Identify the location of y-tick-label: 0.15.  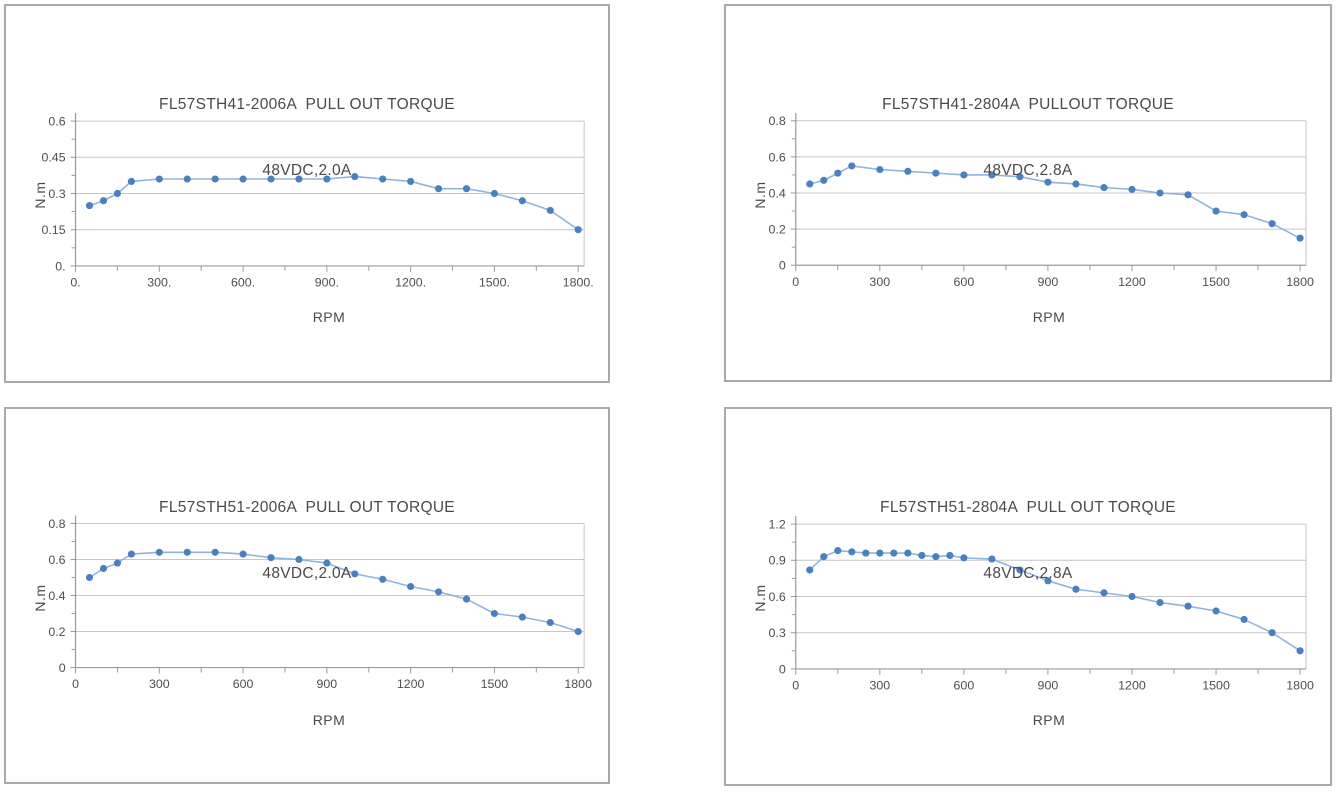
(53, 230).